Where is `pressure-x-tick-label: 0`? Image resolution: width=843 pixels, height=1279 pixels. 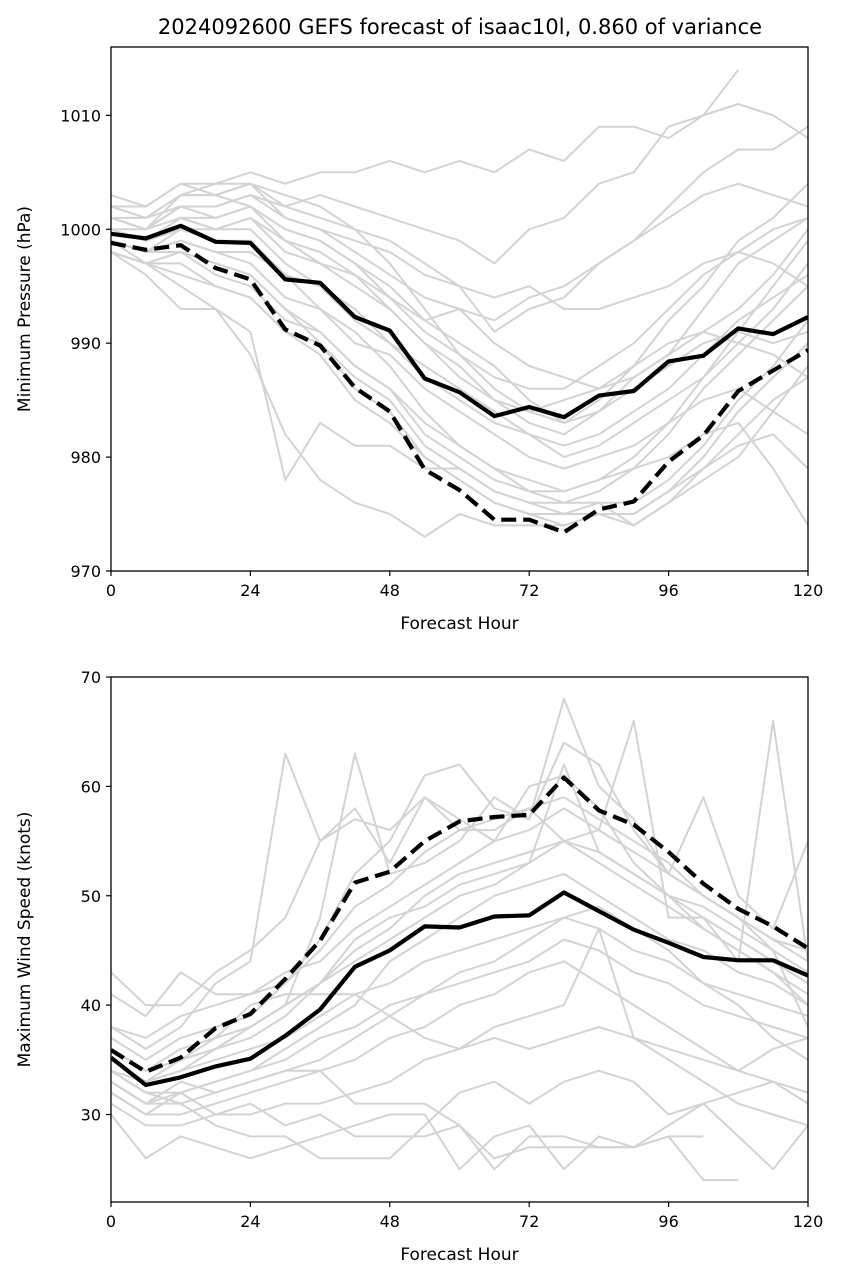 pressure-x-tick-label: 0 is located at coordinates (111, 590).